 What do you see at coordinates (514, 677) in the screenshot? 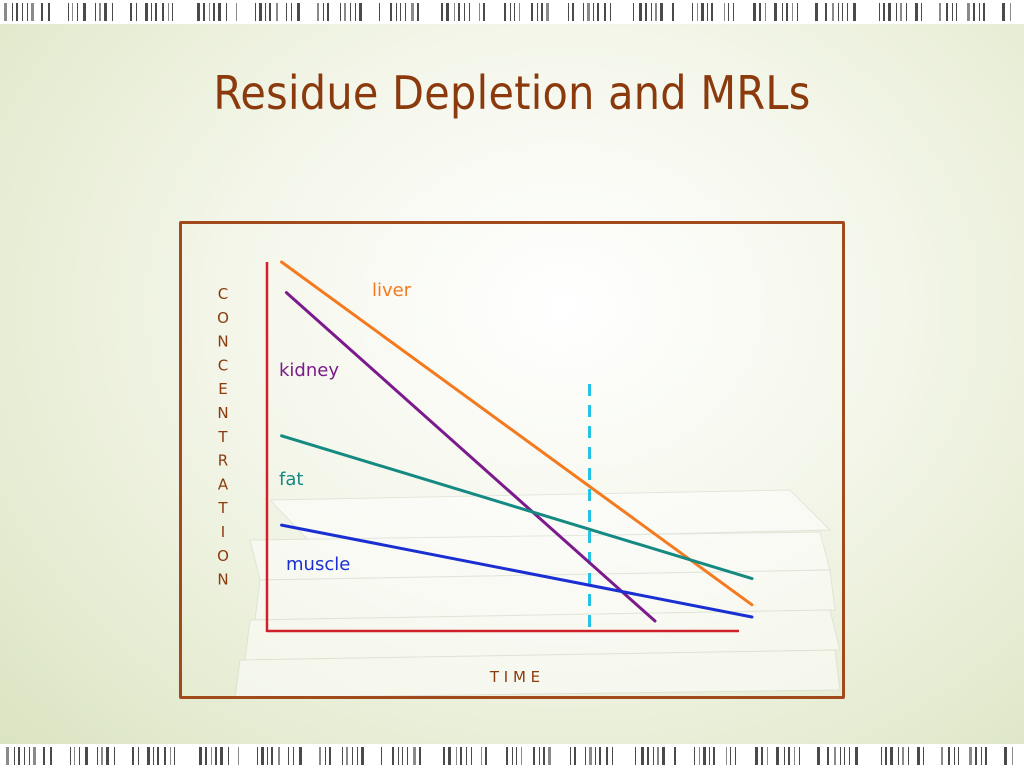
I see `x-axis-title: T I M E` at bounding box center [514, 677].